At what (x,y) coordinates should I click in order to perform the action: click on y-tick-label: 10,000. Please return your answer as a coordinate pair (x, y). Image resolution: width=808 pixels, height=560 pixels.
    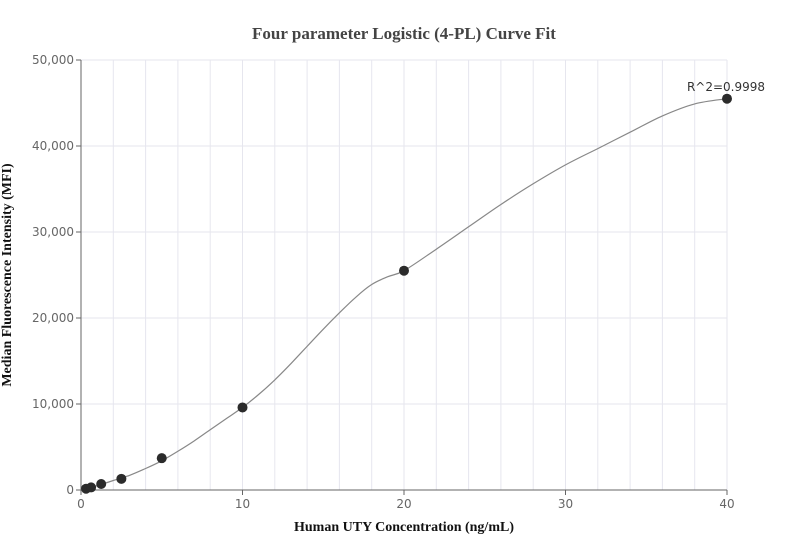
    Looking at the image, I should click on (53, 404).